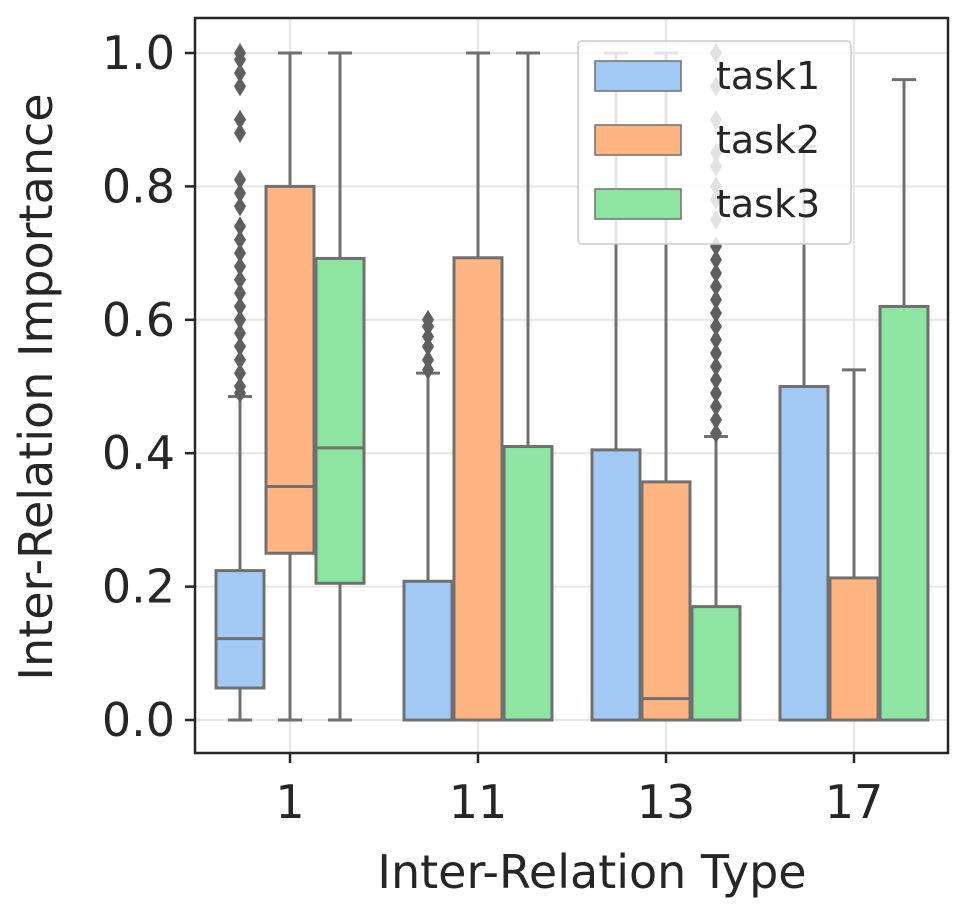 This screenshot has width=969, height=916. What do you see at coordinates (138, 587) in the screenshot?
I see `y-tick-label: 0.2` at bounding box center [138, 587].